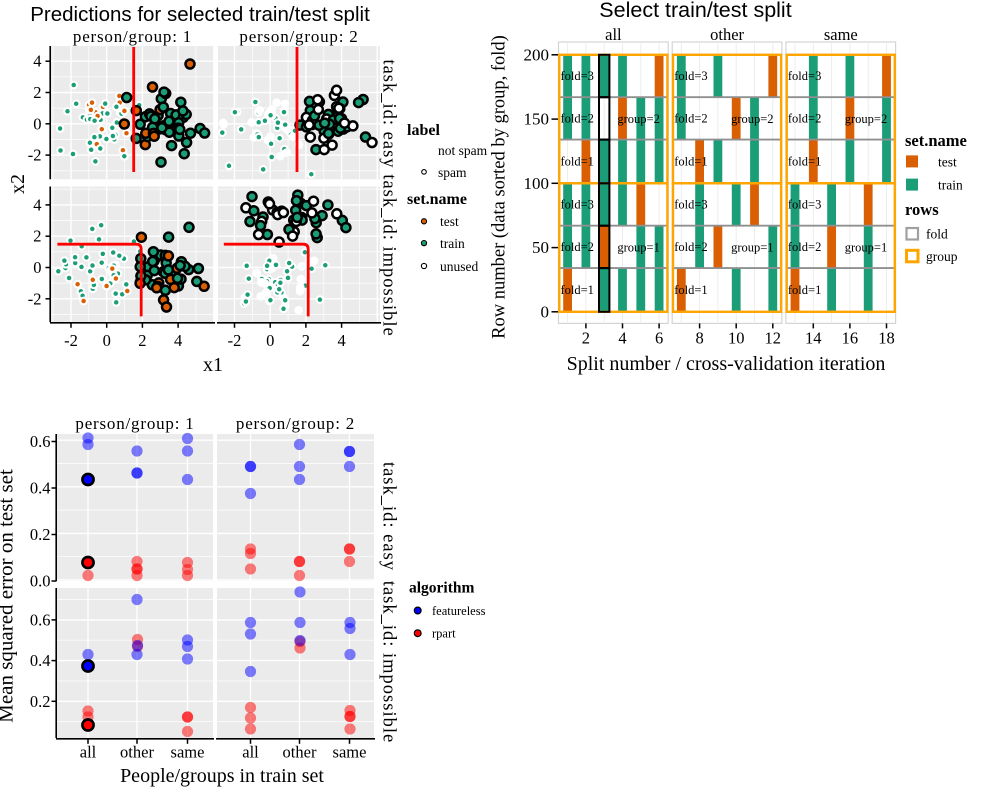  What do you see at coordinates (773, 338) in the screenshot?
I see `svg-text: 12` at bounding box center [773, 338].